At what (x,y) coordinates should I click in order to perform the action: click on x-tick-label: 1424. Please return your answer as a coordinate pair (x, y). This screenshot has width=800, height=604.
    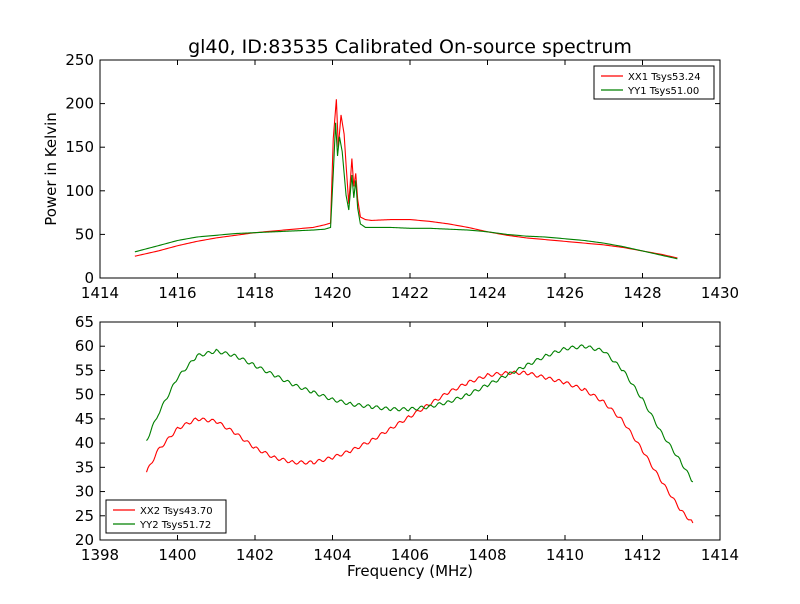
    Looking at the image, I should click on (487, 293).